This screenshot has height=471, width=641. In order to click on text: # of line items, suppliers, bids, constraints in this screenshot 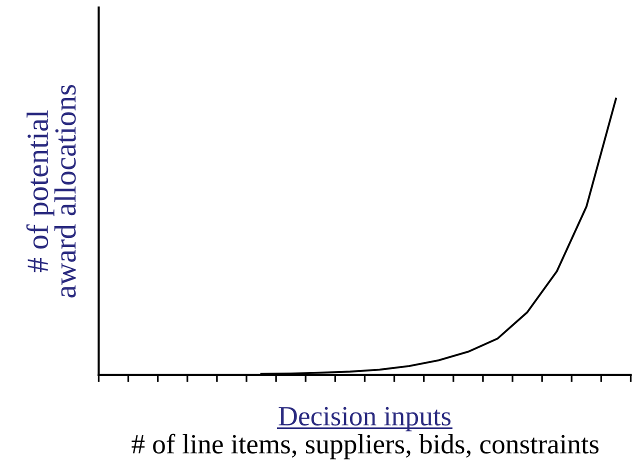, I will do `click(365, 447)`.